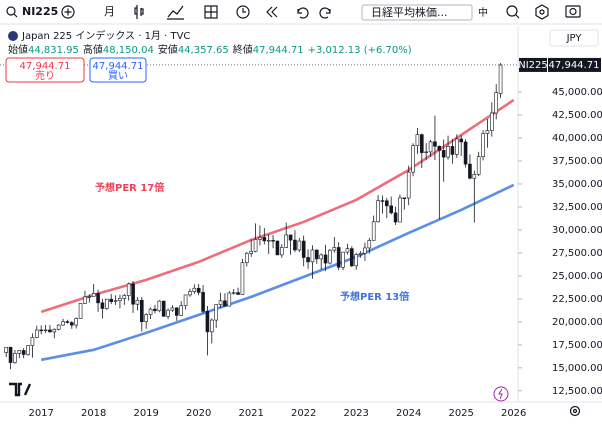  Describe the element at coordinates (40, 413) in the screenshot. I see `x-tick-label: 2017` at that location.